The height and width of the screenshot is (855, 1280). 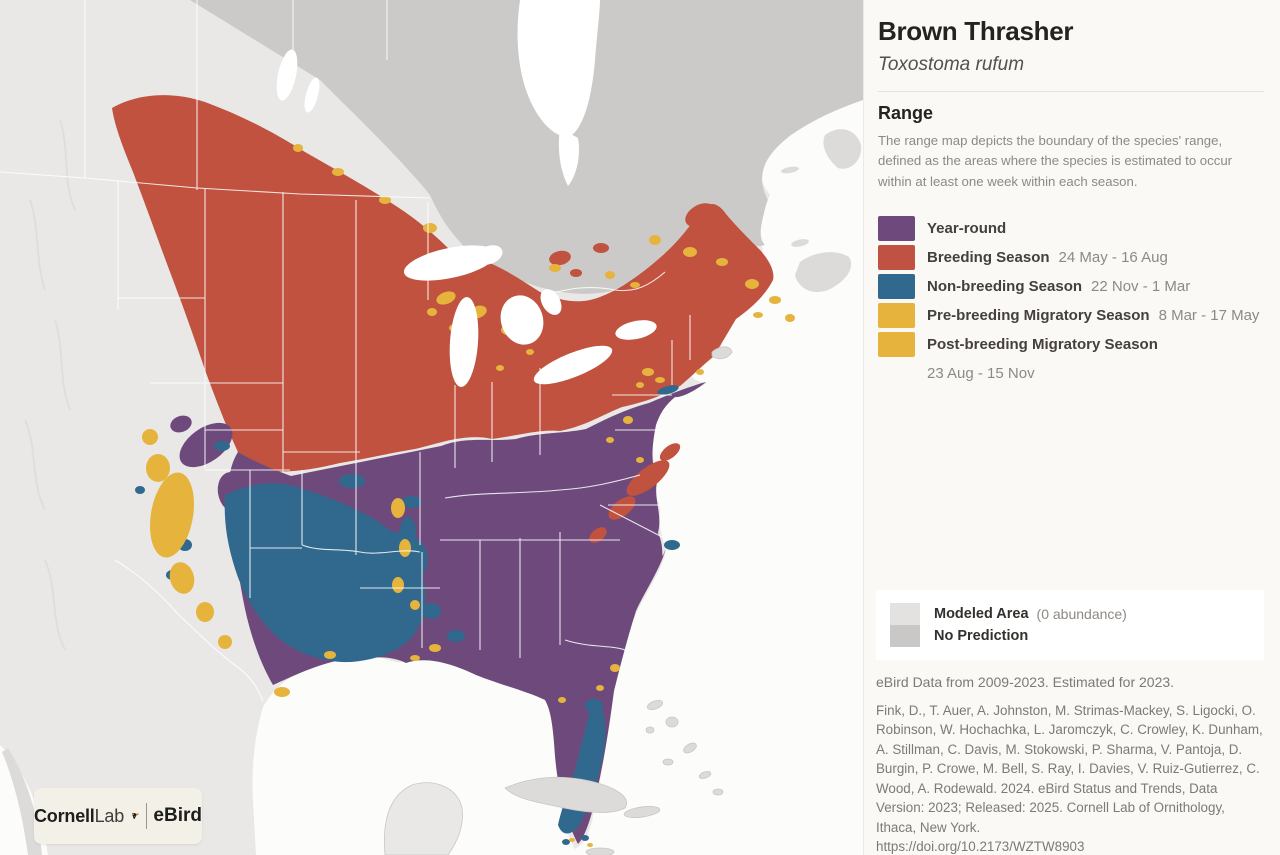 What do you see at coordinates (905, 636) in the screenshot?
I see `no-prediction-swatch` at bounding box center [905, 636].